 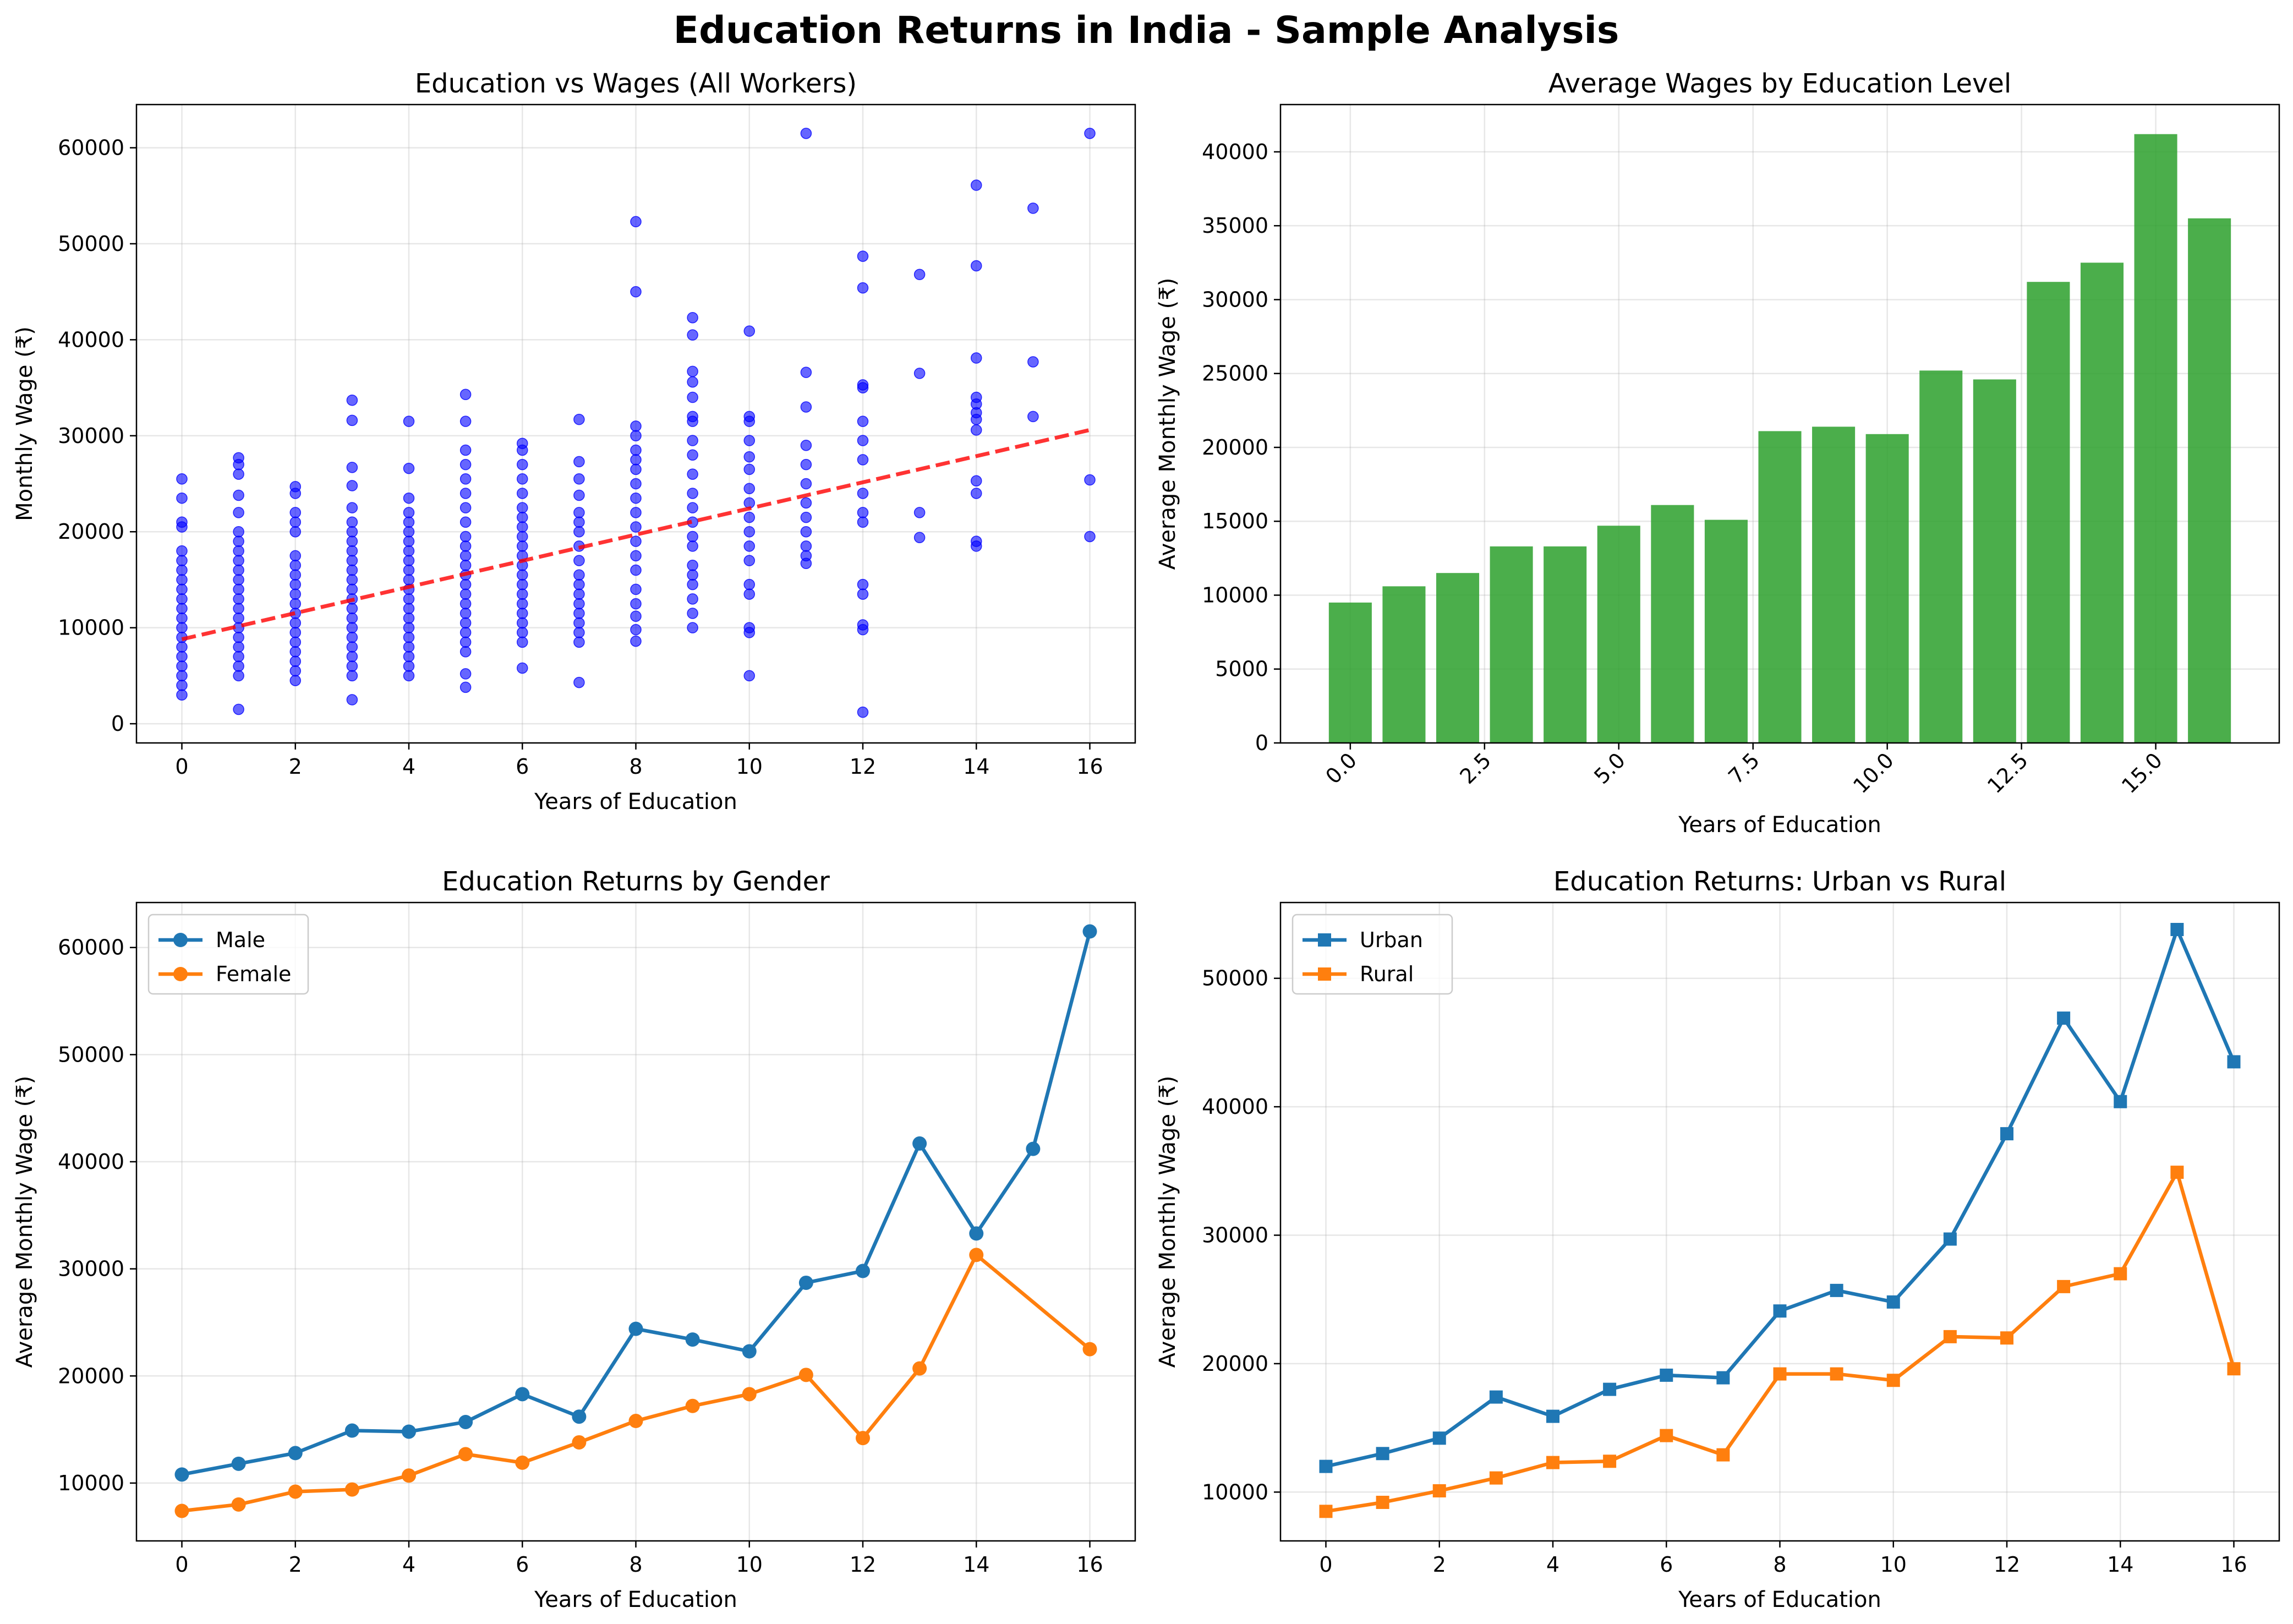 I want to click on location-x-tick-label: 6, so click(x=1667, y=1564).